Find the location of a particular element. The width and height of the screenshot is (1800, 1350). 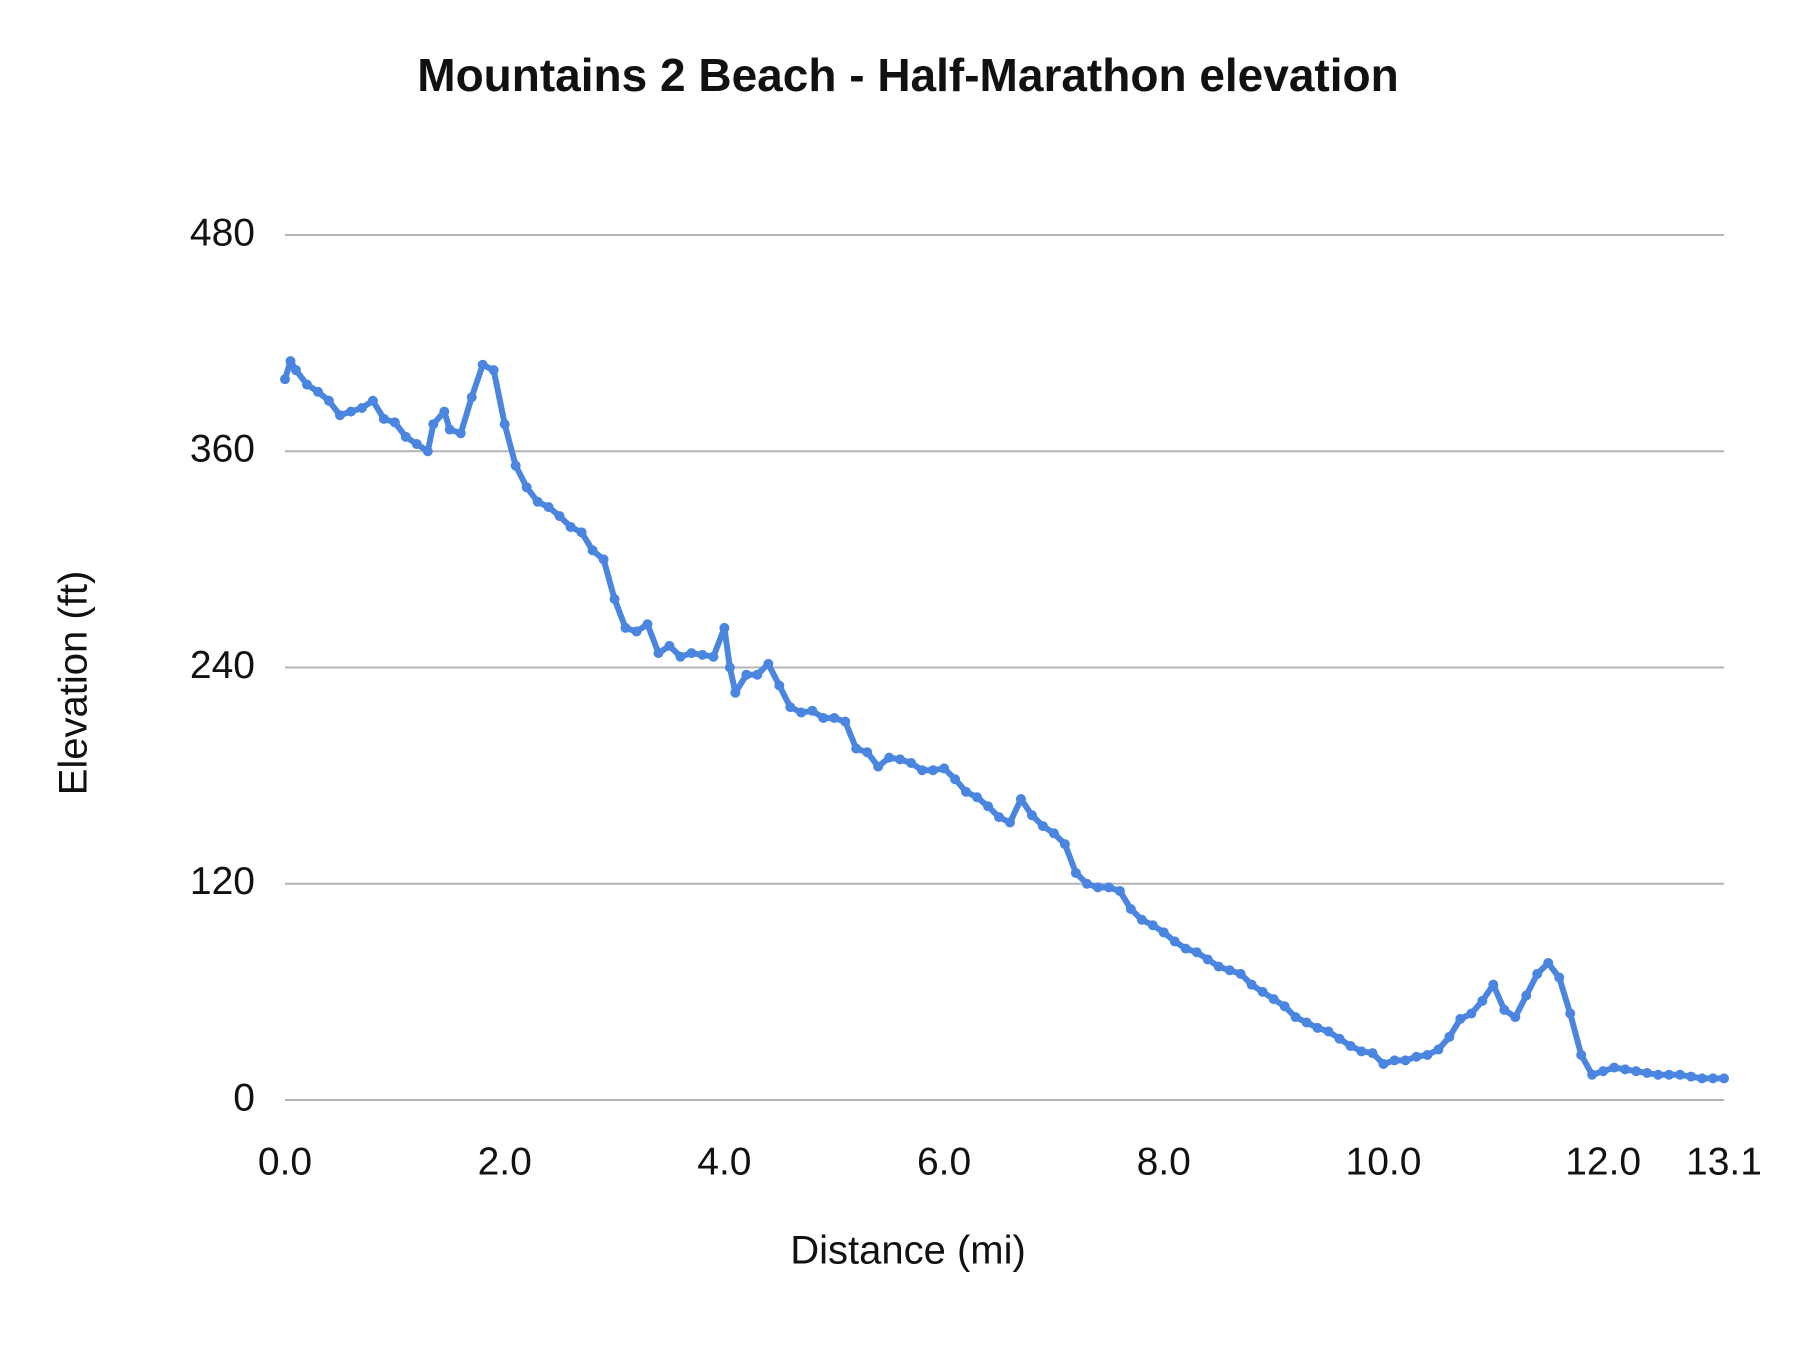

y-tick-label: 240 is located at coordinates (222, 665).